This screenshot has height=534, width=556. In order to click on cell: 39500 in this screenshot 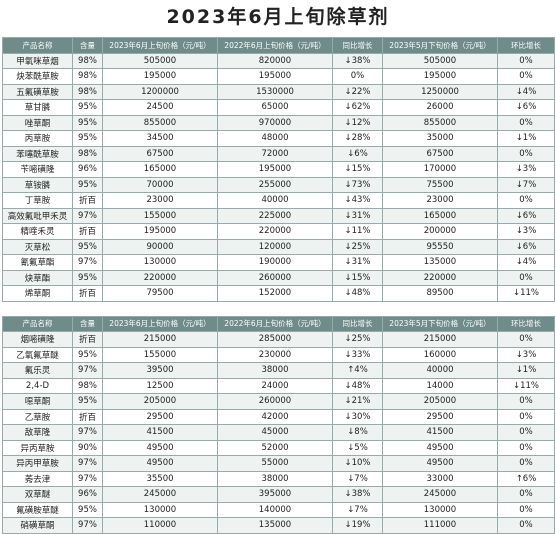, I will do `click(160, 370)`.